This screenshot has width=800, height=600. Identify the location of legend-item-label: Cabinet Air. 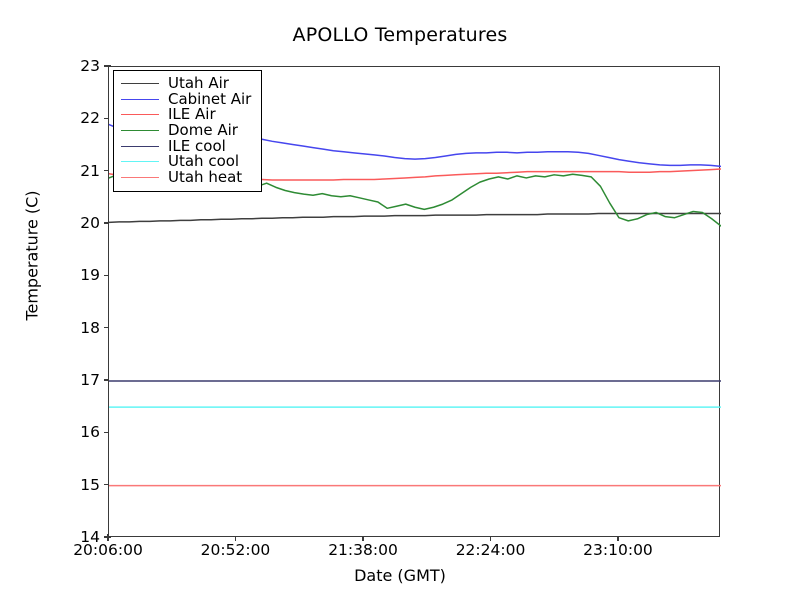
(210, 98).